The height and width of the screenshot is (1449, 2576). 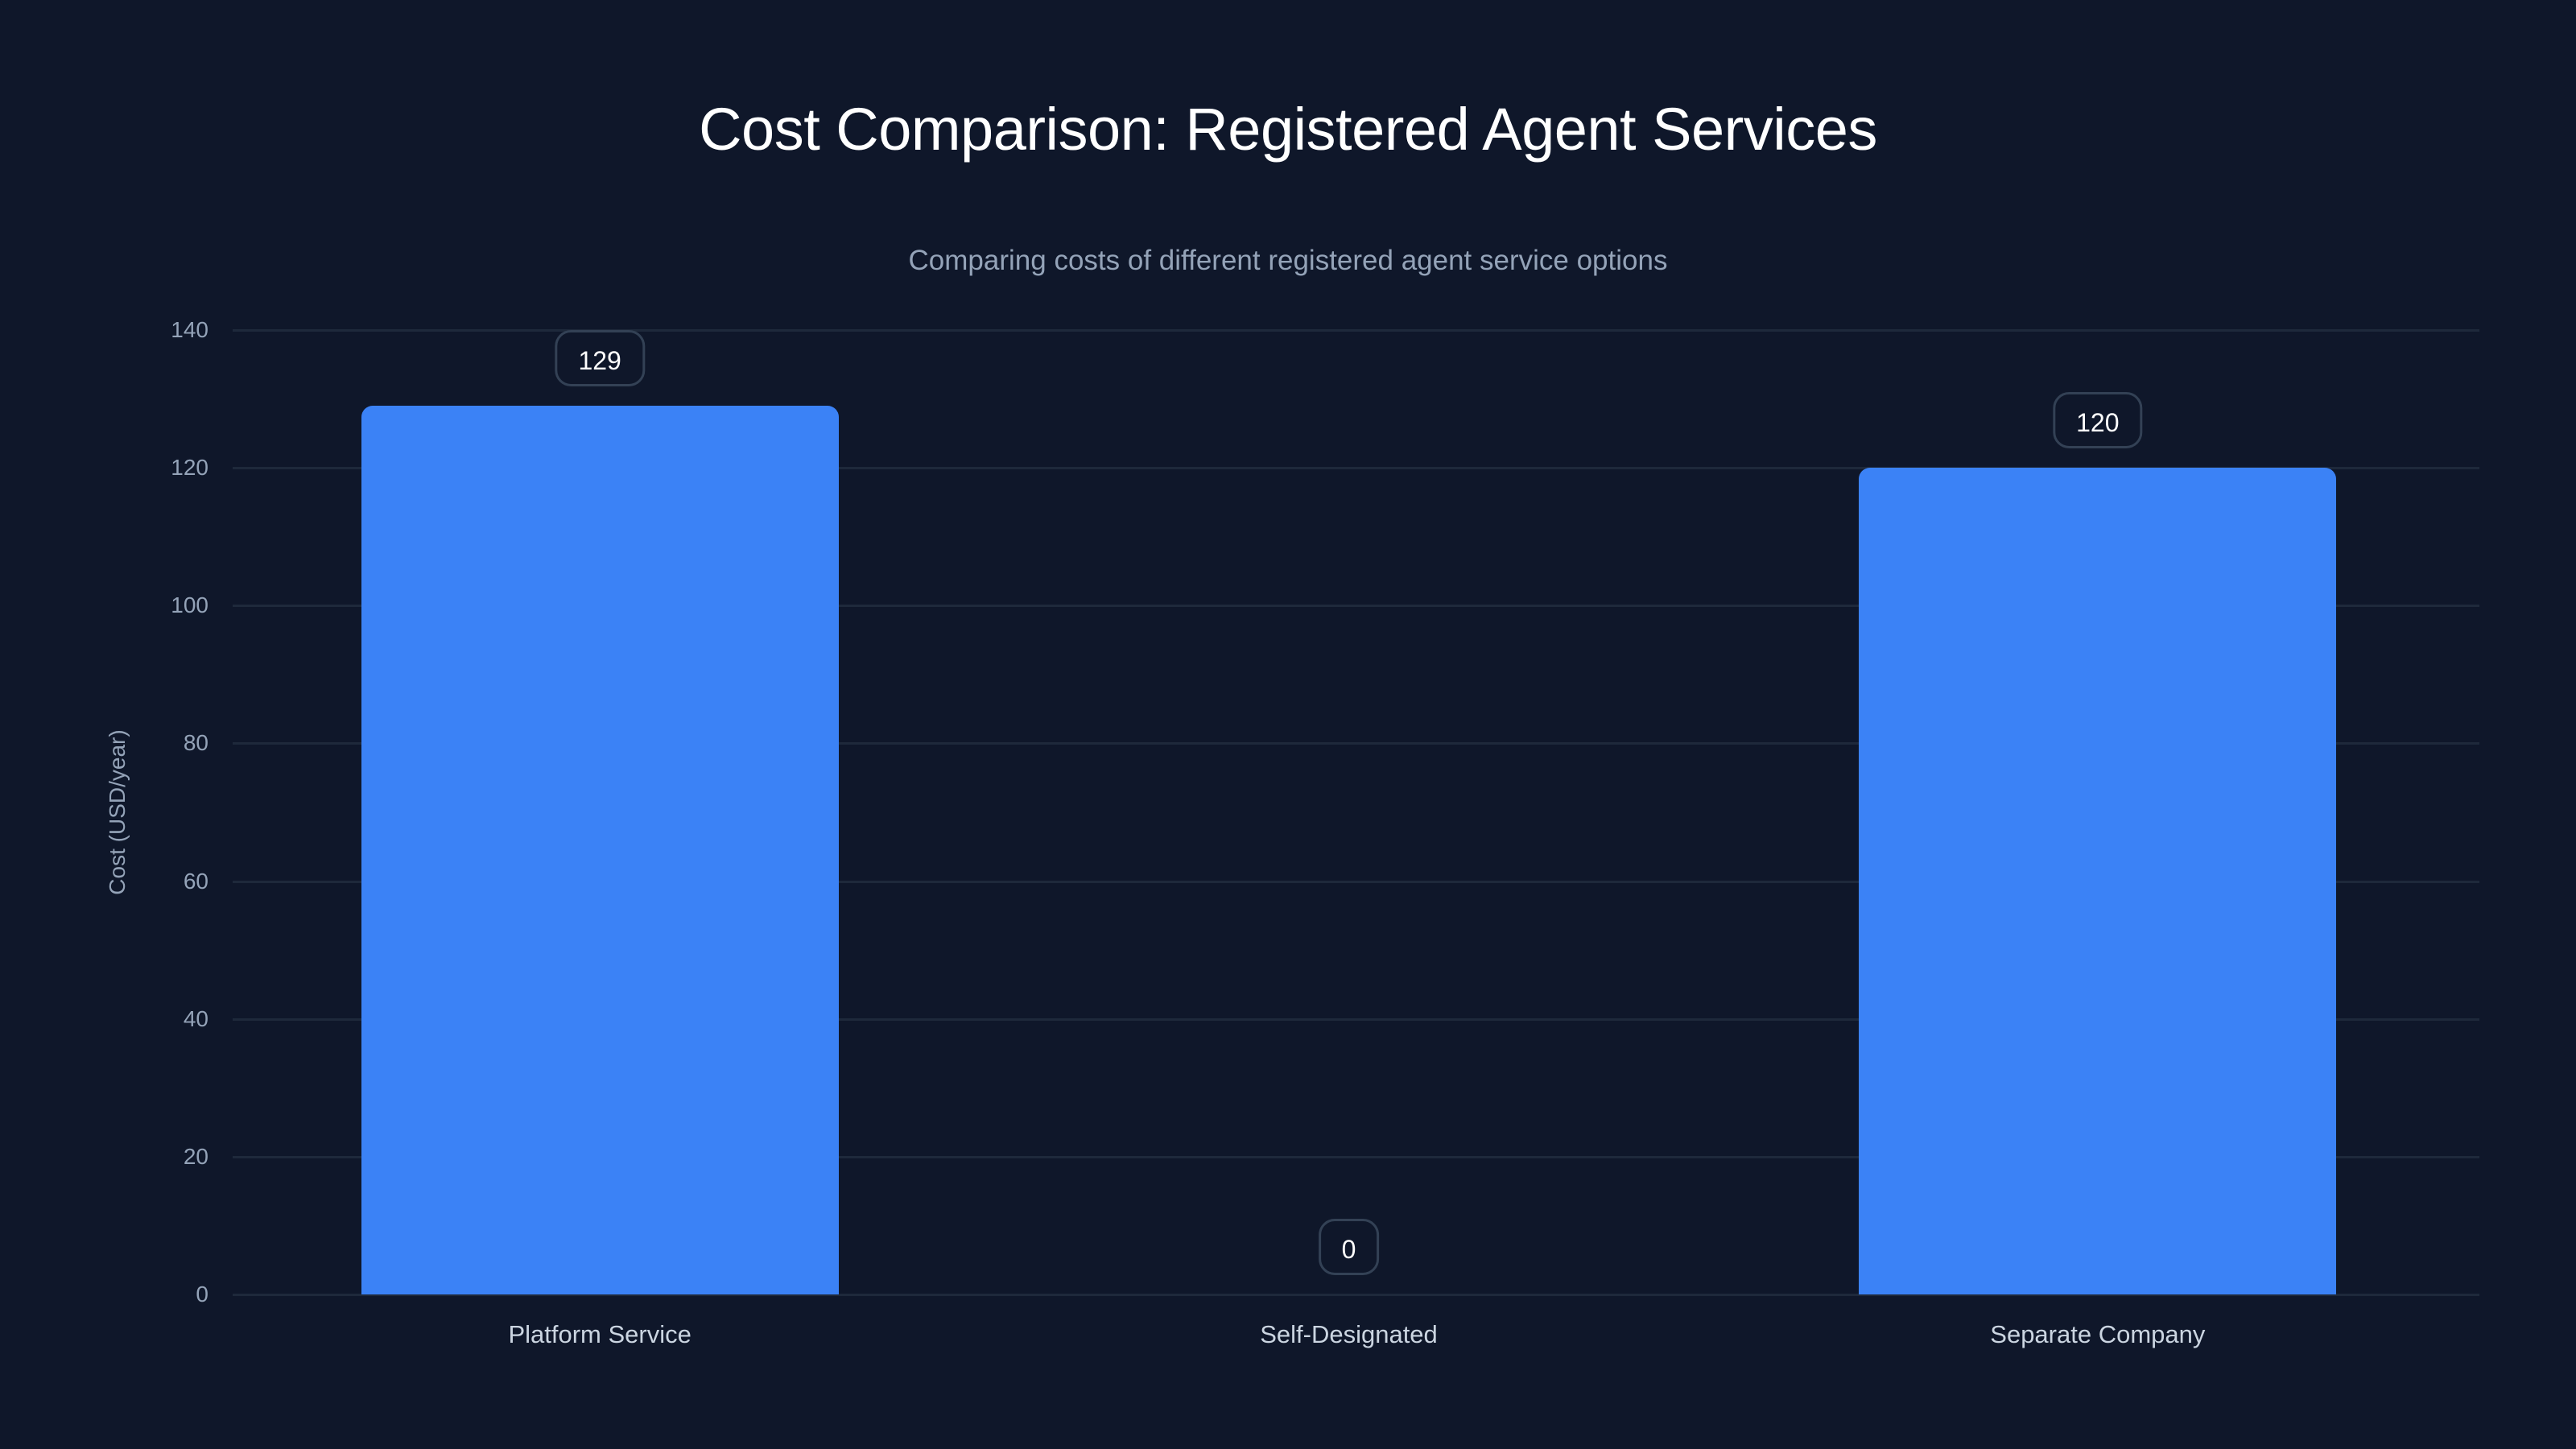 I want to click on bar-value-label: 129, so click(x=600, y=358).